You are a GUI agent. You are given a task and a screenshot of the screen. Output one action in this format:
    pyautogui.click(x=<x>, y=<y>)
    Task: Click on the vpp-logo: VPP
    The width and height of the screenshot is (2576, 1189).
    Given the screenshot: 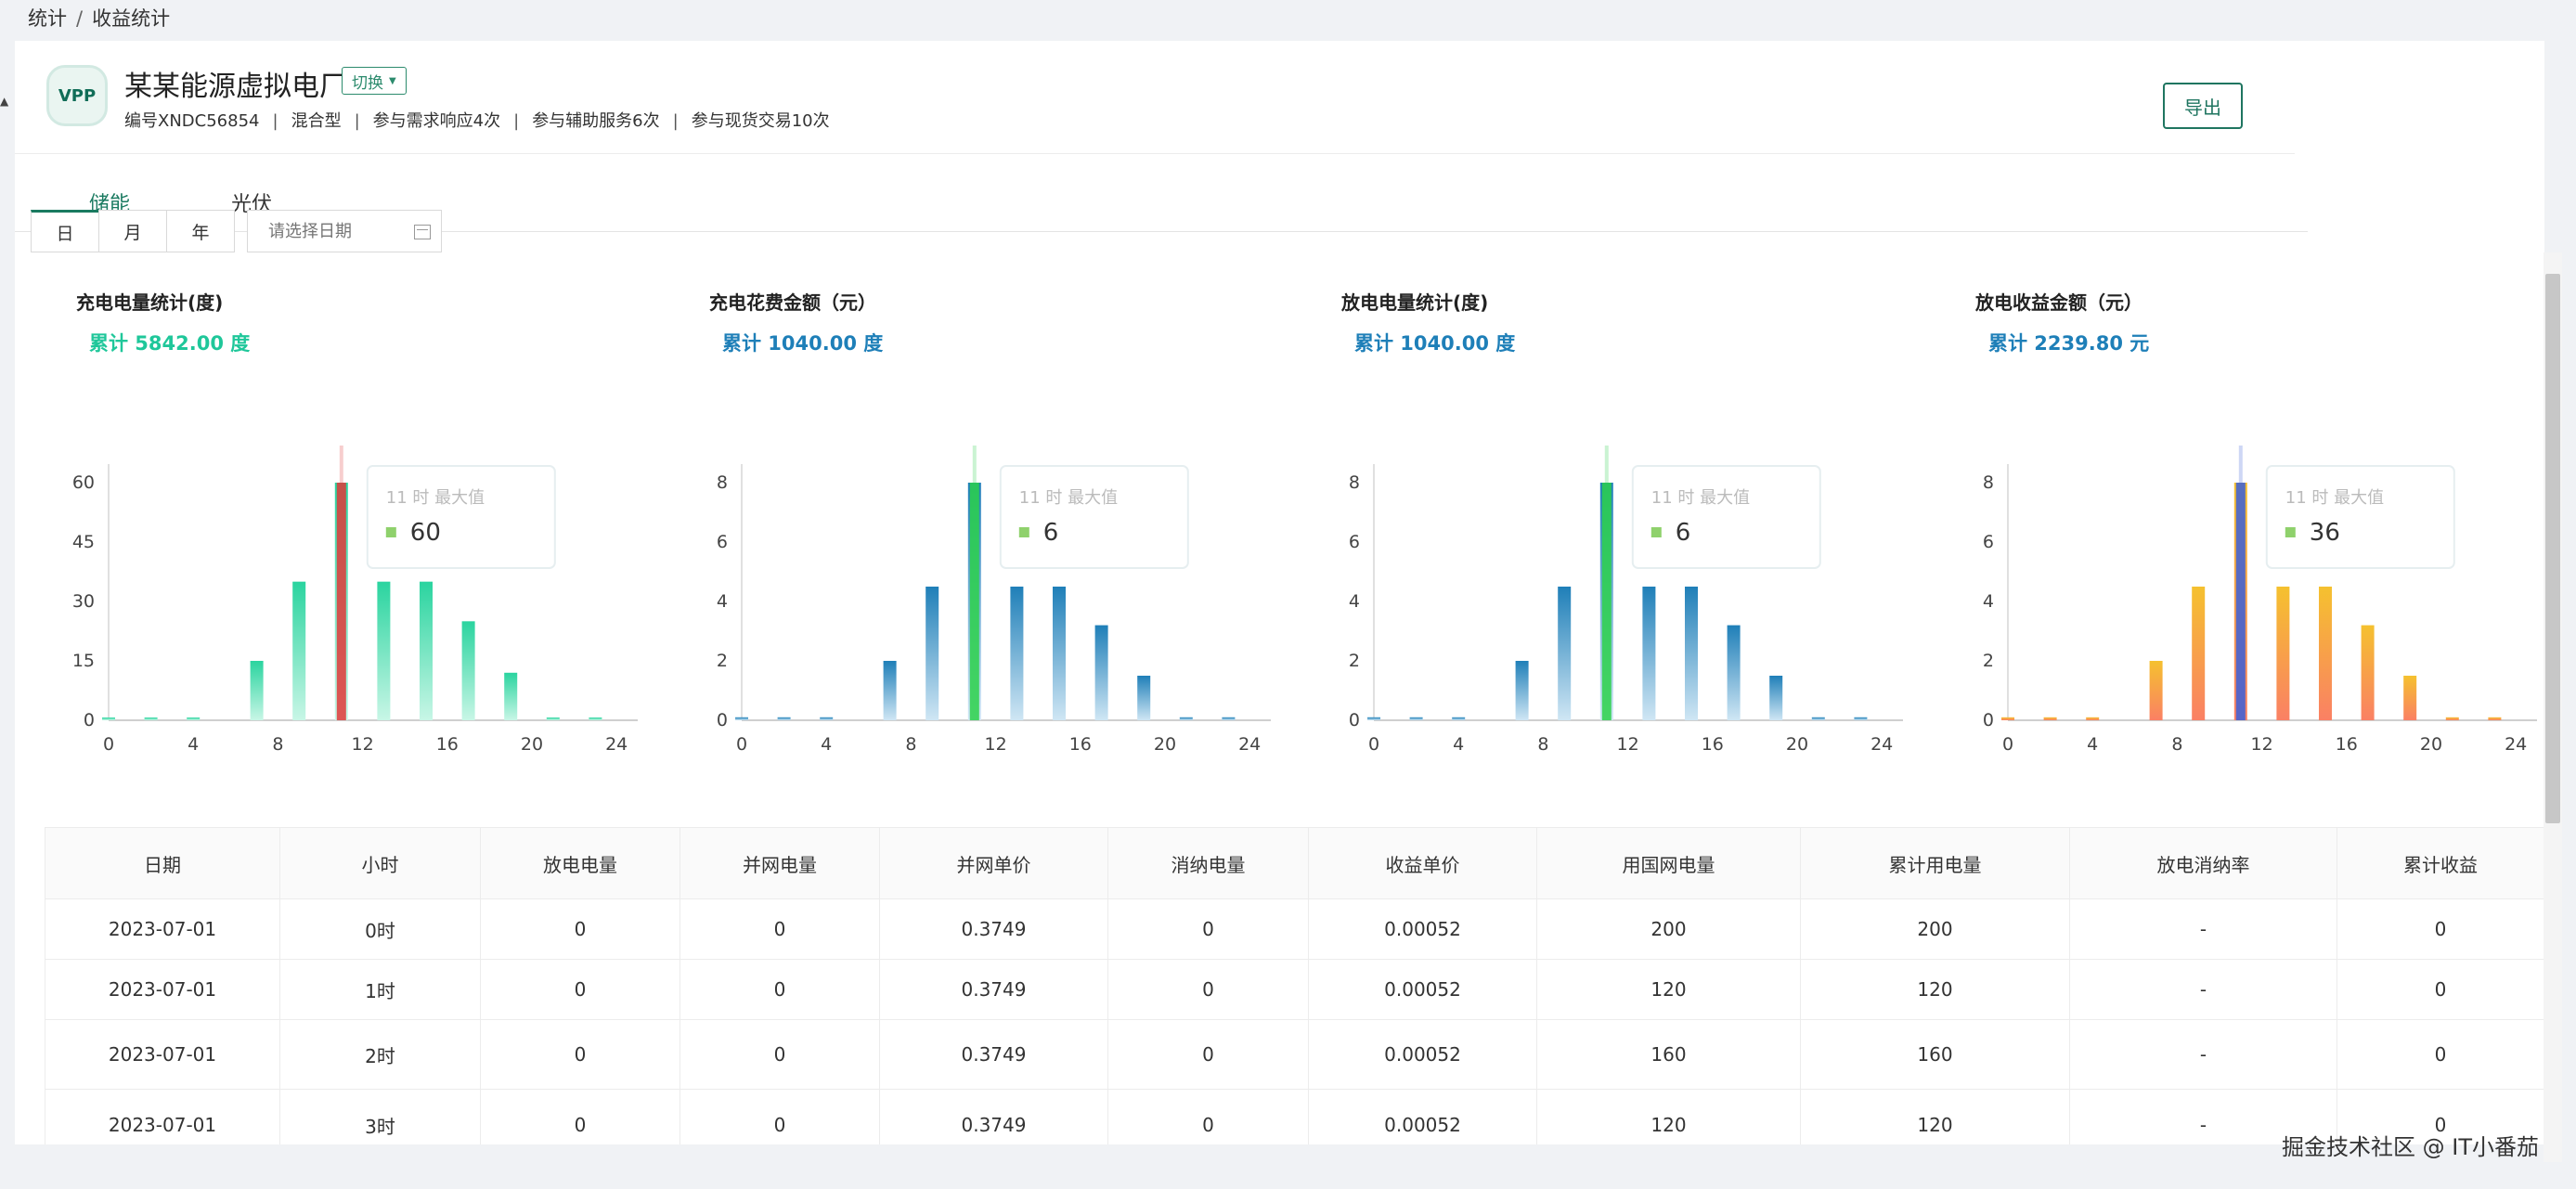 What is the action you would take?
    pyautogui.click(x=77, y=95)
    